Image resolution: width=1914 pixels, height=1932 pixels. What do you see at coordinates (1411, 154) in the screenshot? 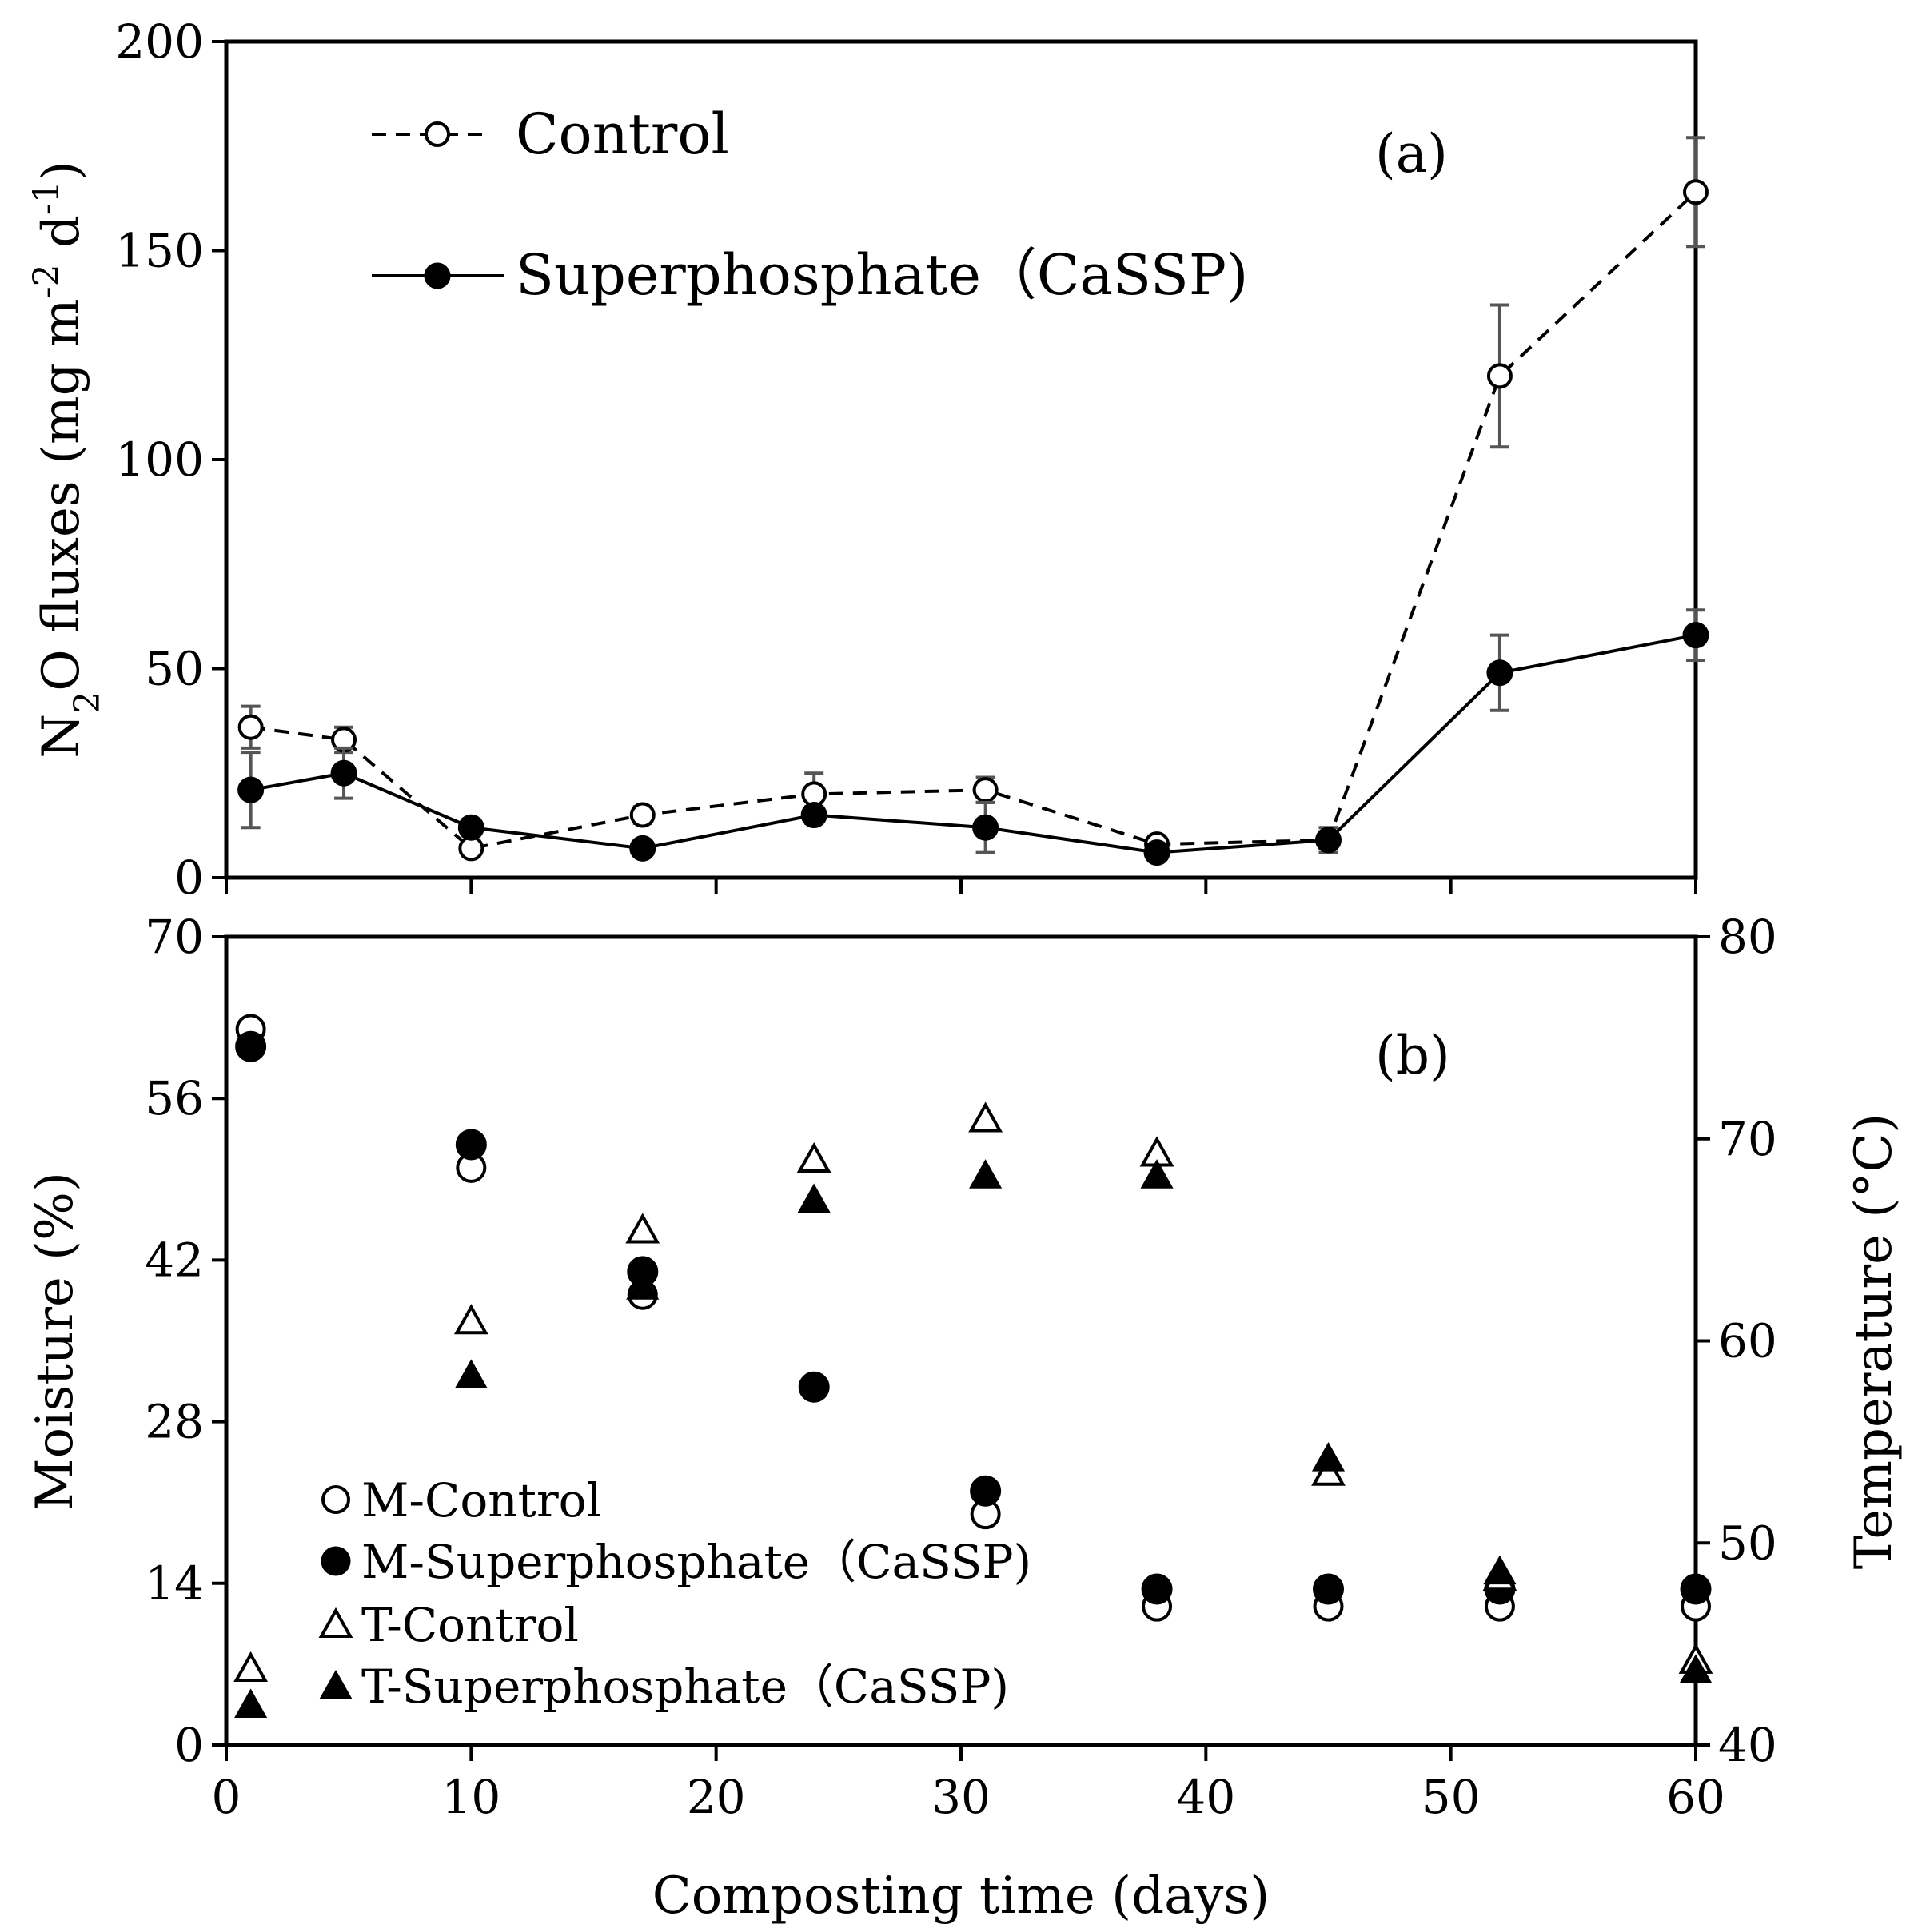
I see `panel-a-label: (a)` at bounding box center [1411, 154].